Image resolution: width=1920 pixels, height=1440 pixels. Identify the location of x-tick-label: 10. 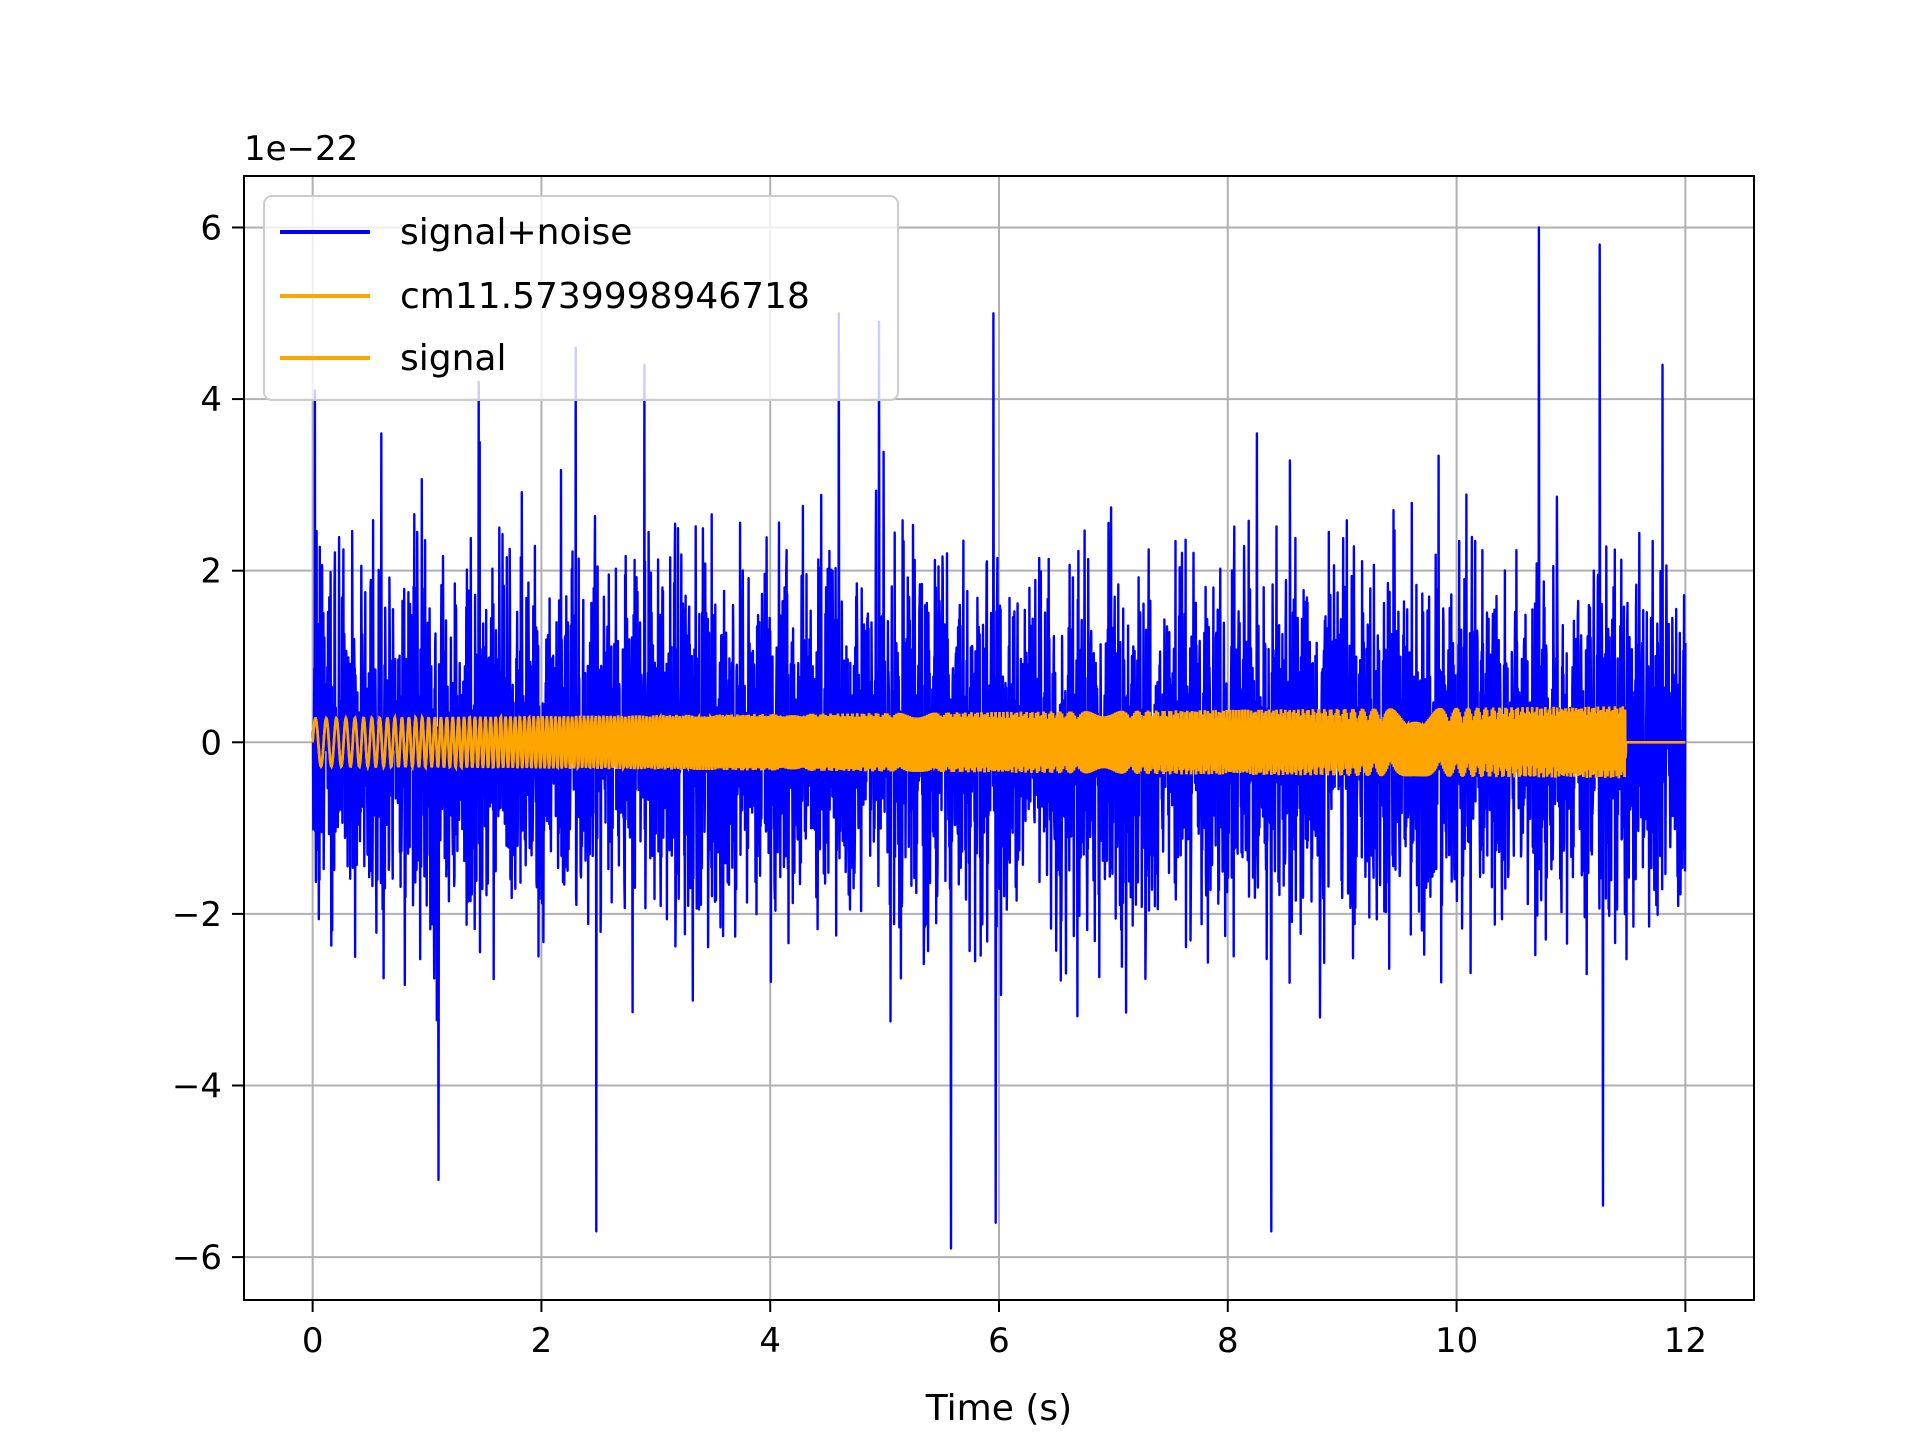
(1456, 1341).